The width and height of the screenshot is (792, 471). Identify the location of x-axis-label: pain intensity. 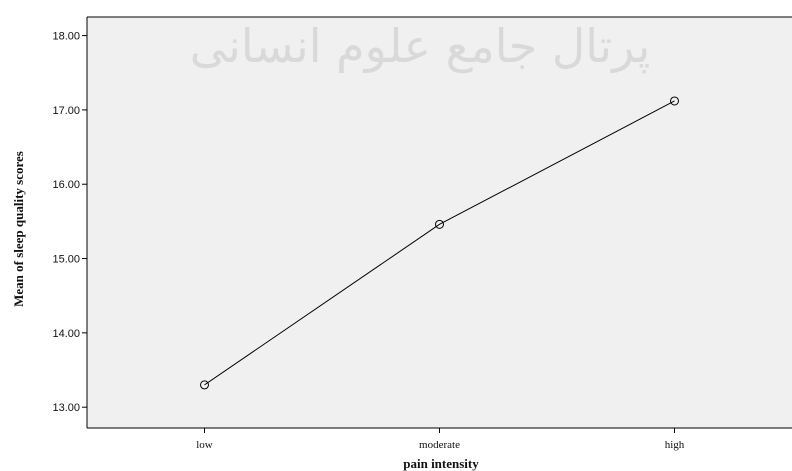
(441, 463).